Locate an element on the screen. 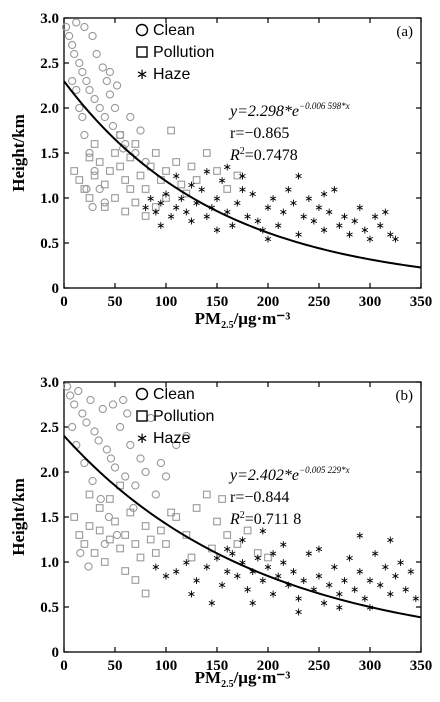 This screenshot has width=440, height=702. panel-label: (a) is located at coordinates (404, 32).